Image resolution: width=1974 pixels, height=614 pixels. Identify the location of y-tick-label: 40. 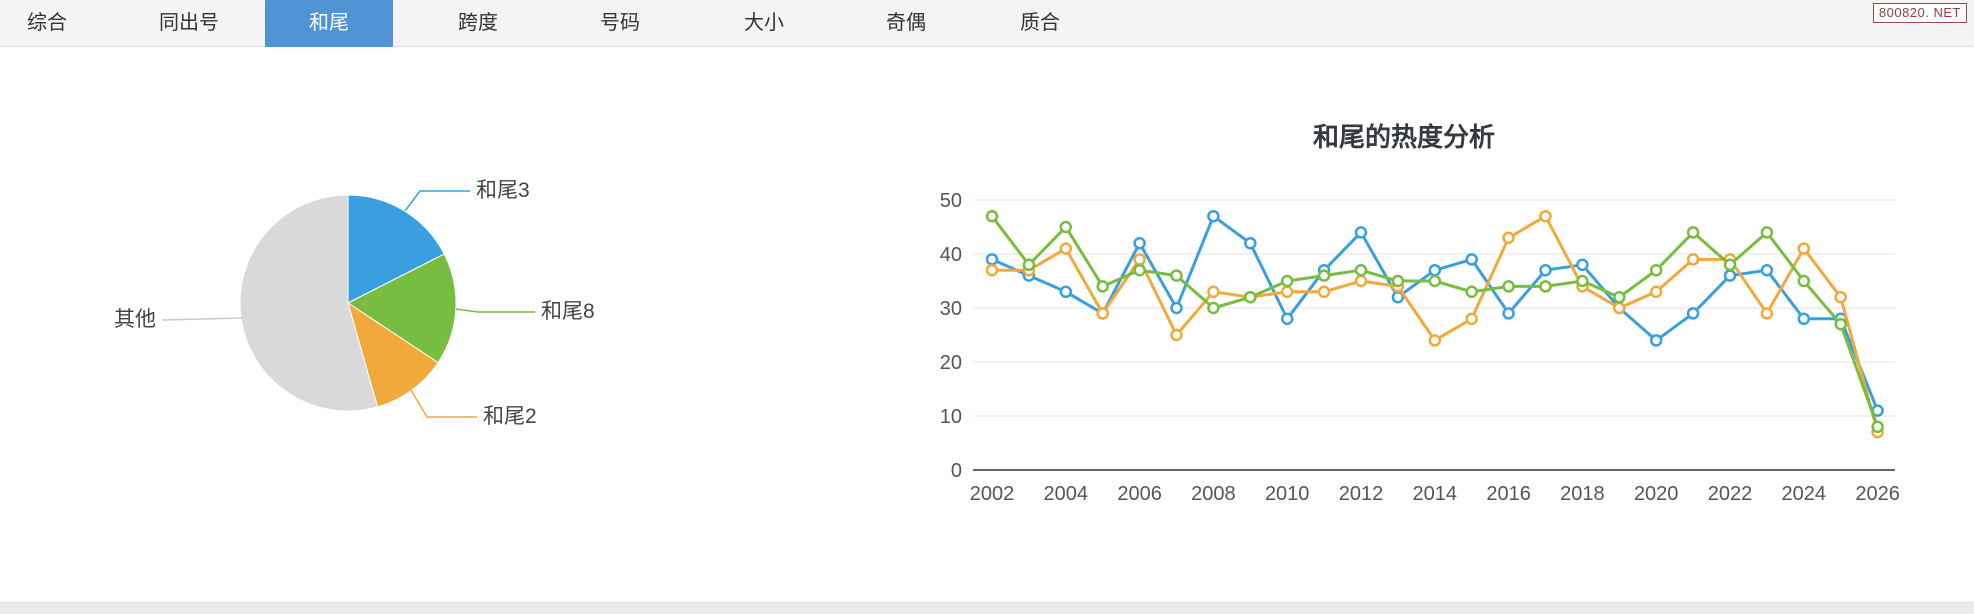
(951, 255).